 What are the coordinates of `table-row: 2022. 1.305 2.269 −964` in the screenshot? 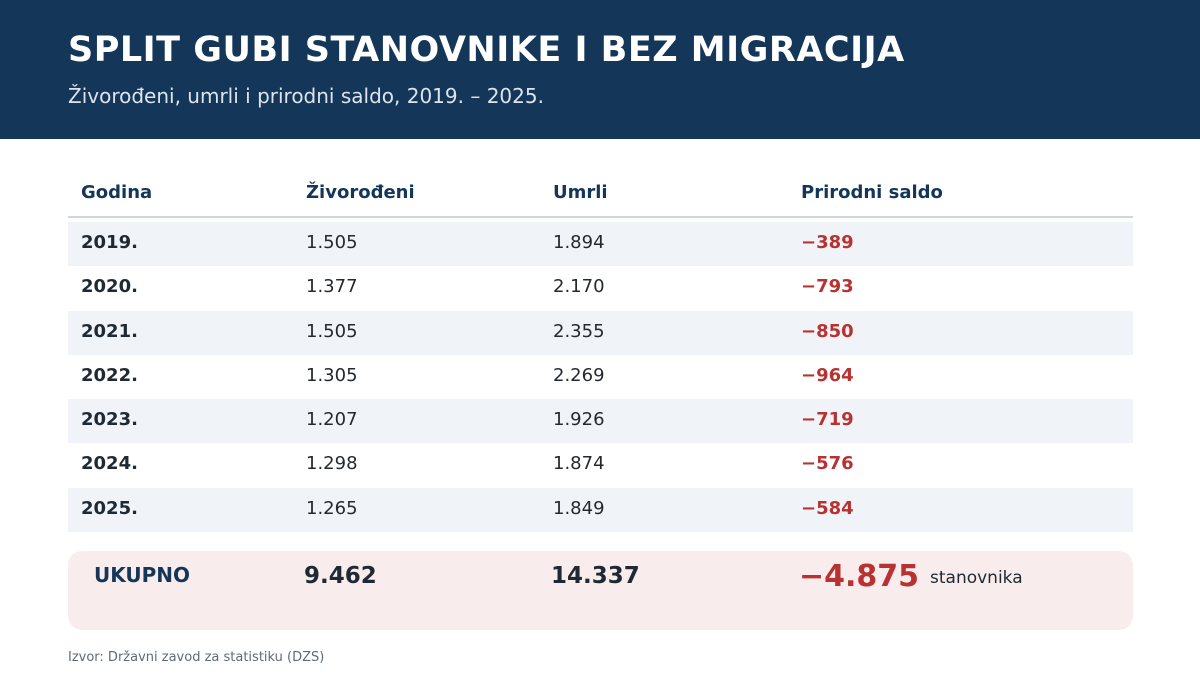 It's located at (600, 377).